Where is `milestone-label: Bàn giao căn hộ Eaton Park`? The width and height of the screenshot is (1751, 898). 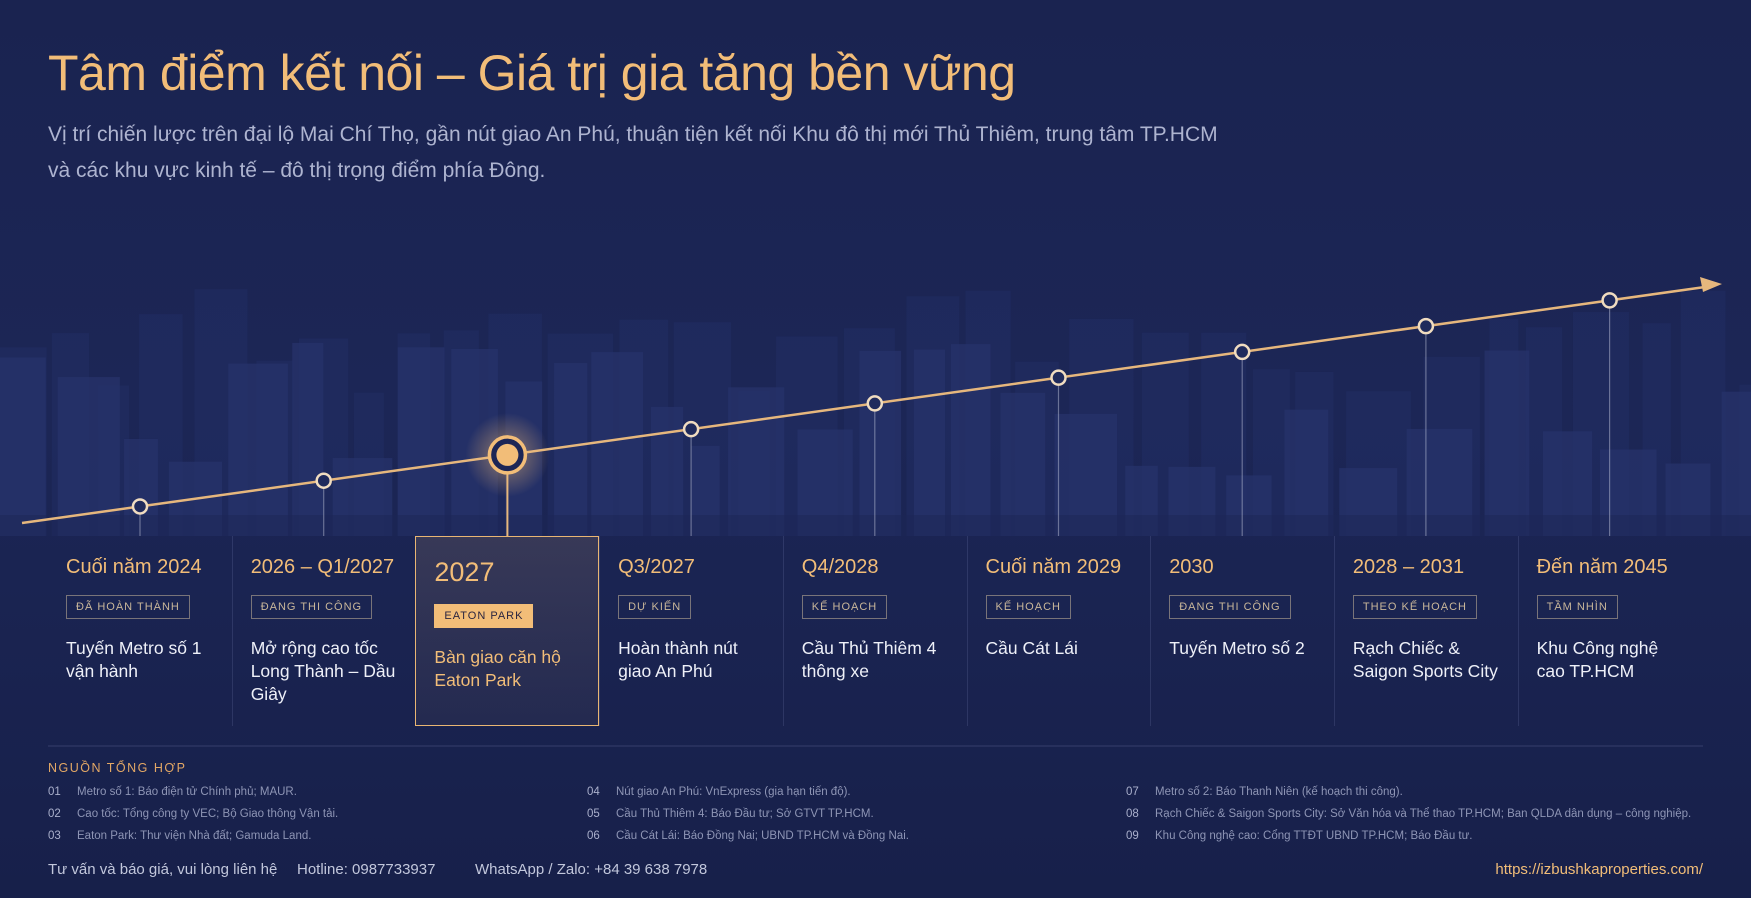
milestone-label: Bàn giao căn hộ Eaton Park is located at coordinates (497, 668).